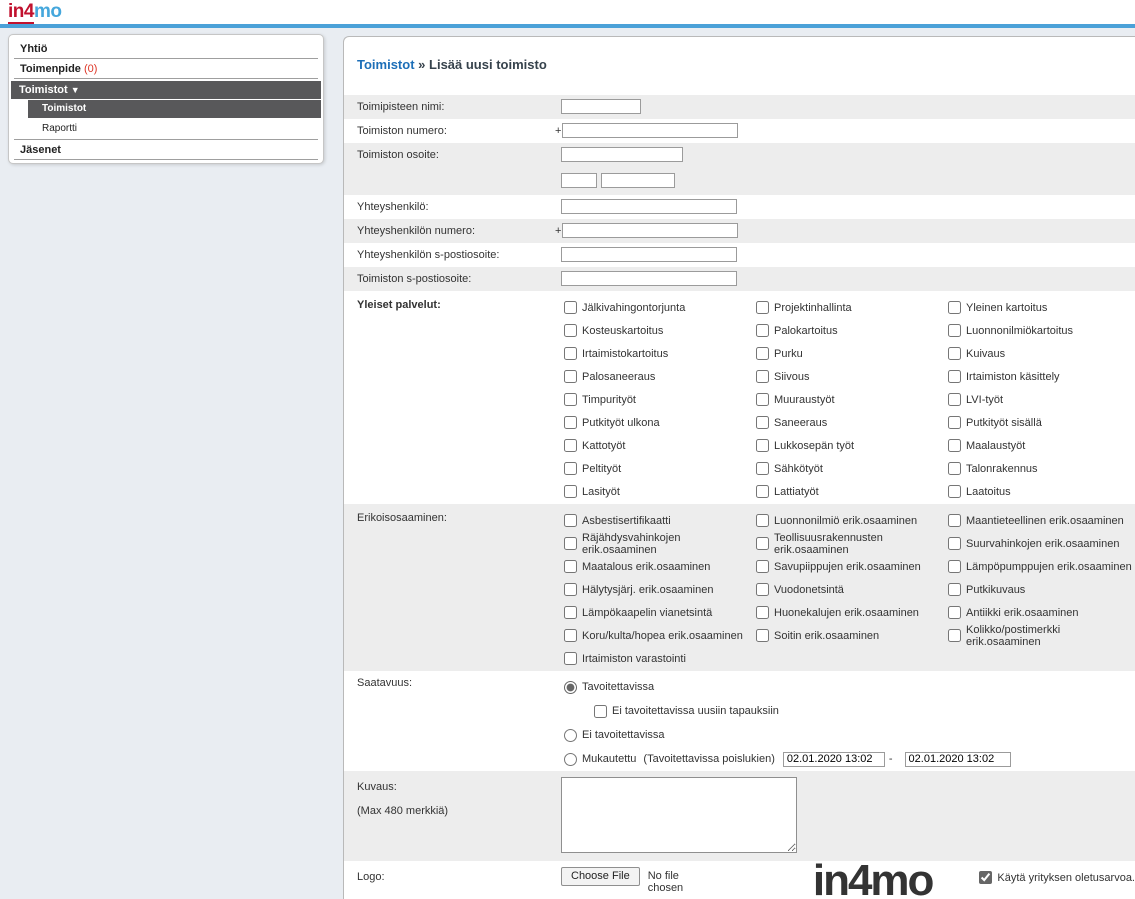  What do you see at coordinates (849, 422) in the screenshot?
I see `service-option: Saneeraus` at bounding box center [849, 422].